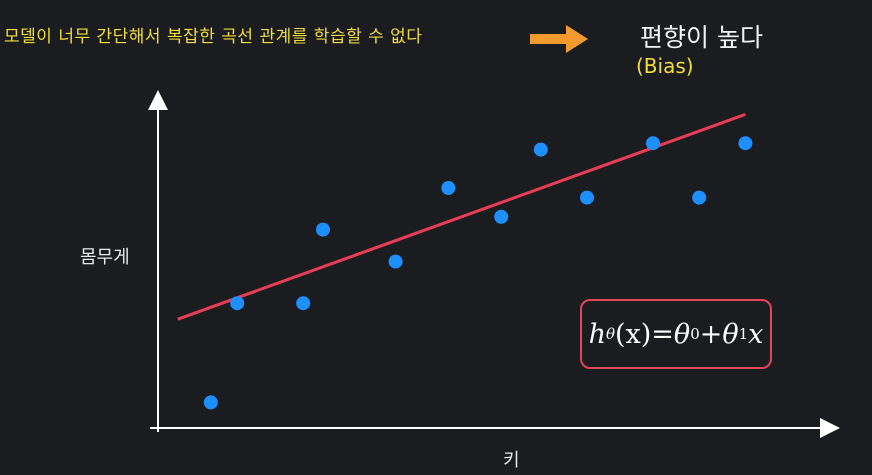  I want to click on result-text: 편향이 높다, so click(701, 37).